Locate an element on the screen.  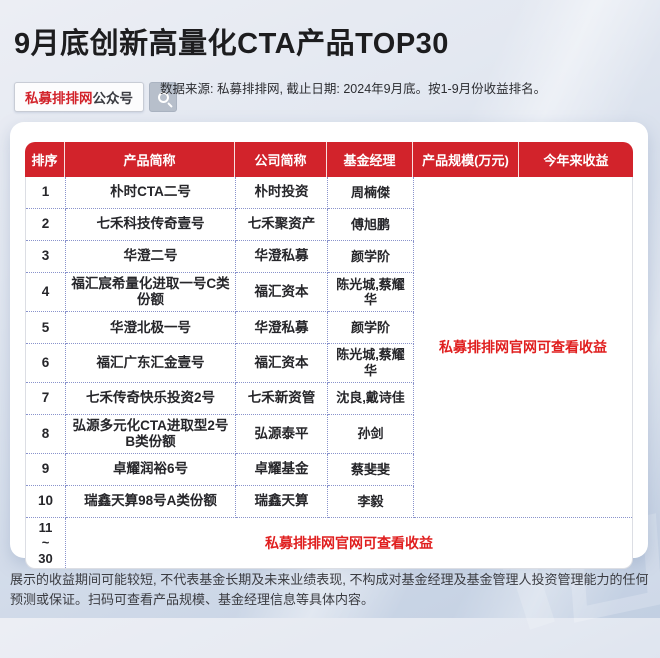
rank-cell: 10 is located at coordinates (46, 501).